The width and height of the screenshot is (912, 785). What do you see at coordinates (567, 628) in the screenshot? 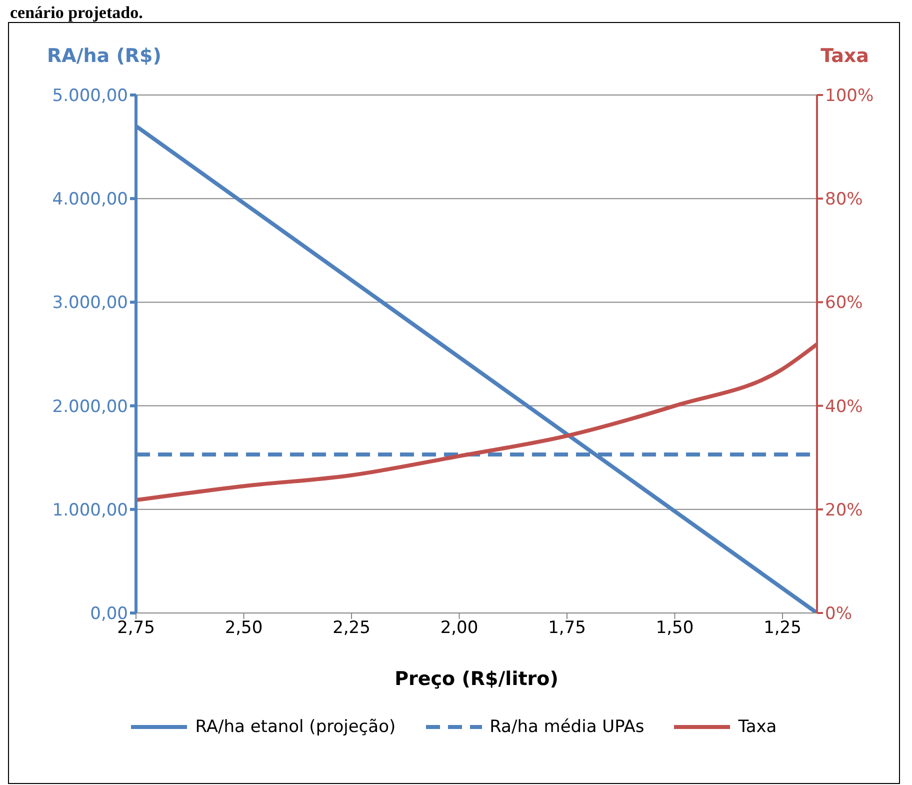
I see `x-tick-label: 1,75` at bounding box center [567, 628].